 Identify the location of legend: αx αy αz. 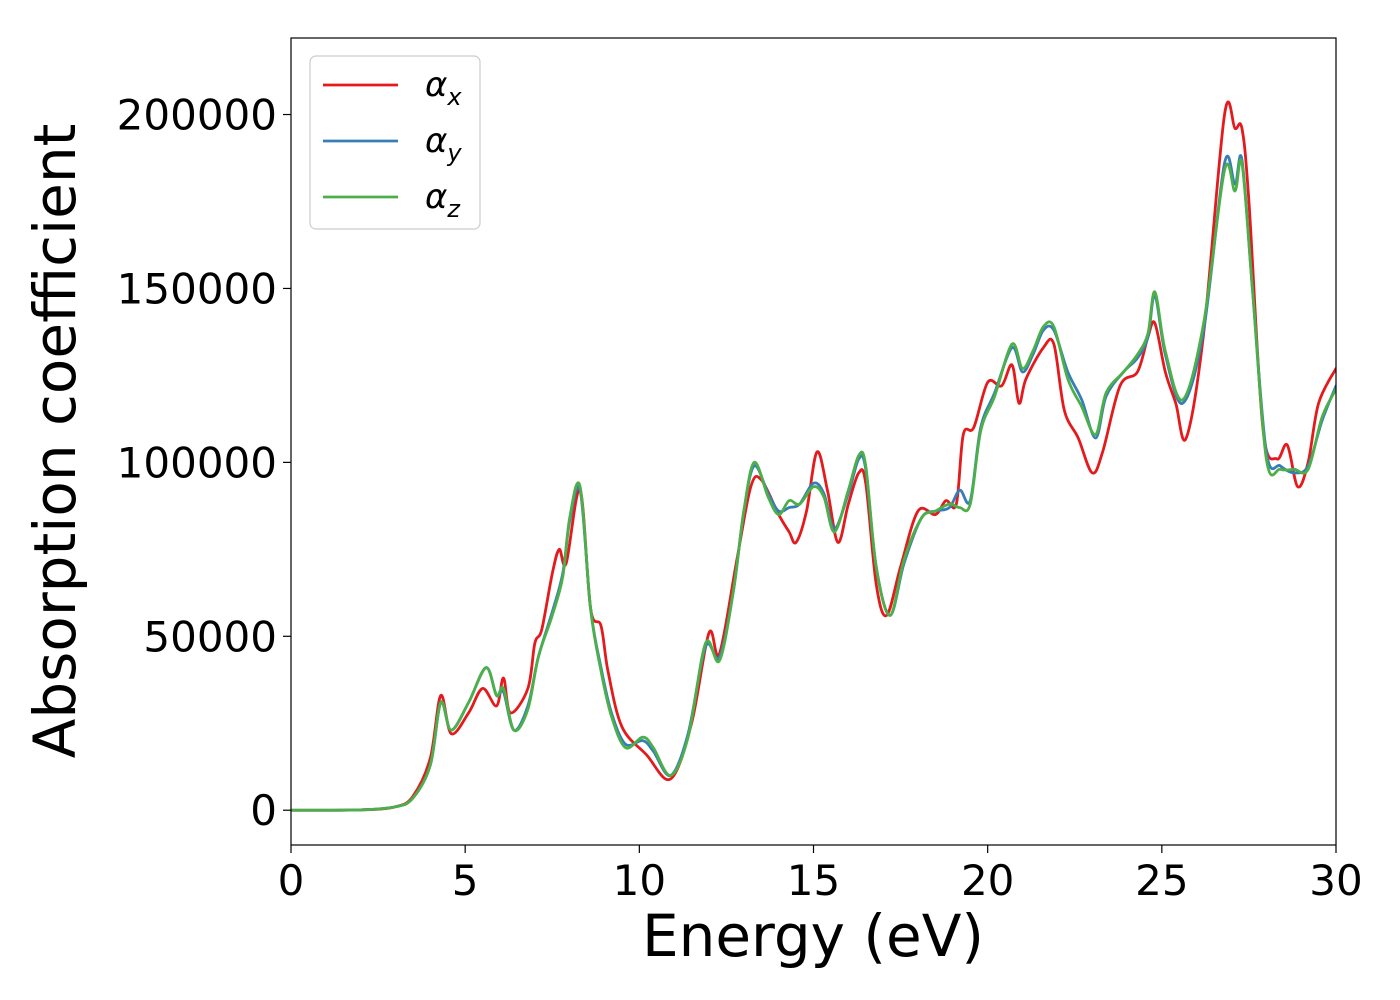
(395, 142).